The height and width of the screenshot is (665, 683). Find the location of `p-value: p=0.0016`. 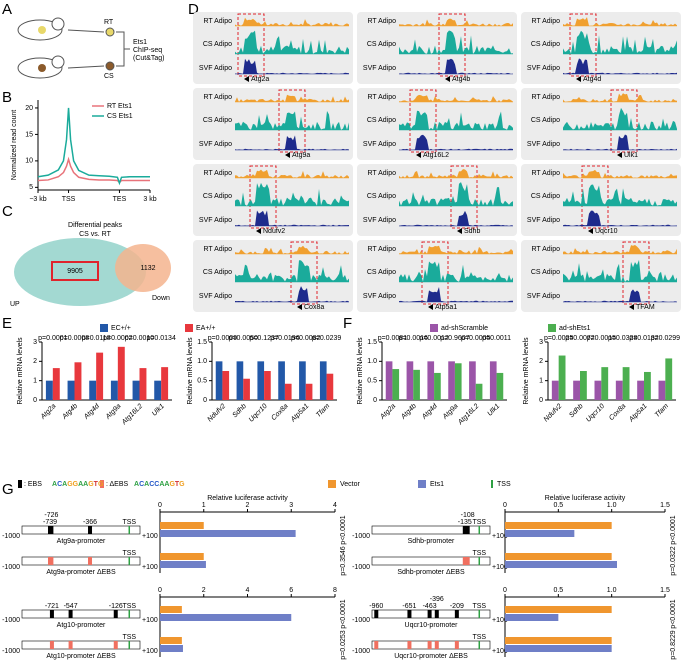

p-value: p=0.0016 is located at coordinates (413, 338).